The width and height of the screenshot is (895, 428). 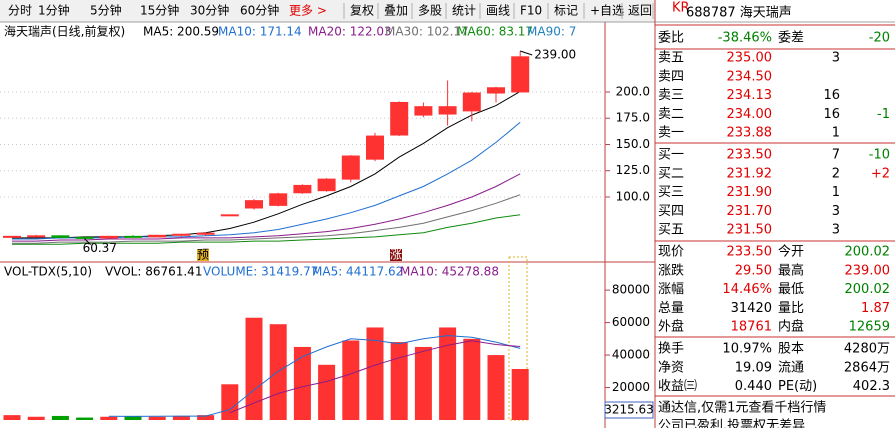 What do you see at coordinates (836, 173) in the screenshot?
I see `book-qty: 2` at bounding box center [836, 173].